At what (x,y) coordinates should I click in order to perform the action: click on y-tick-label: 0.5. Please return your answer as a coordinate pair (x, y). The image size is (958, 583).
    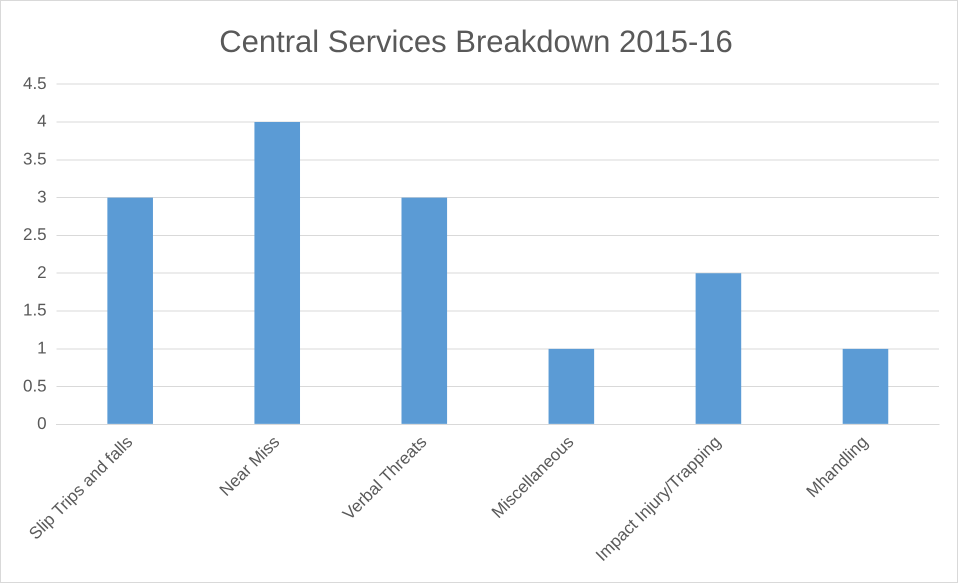
    Looking at the image, I should click on (34, 386).